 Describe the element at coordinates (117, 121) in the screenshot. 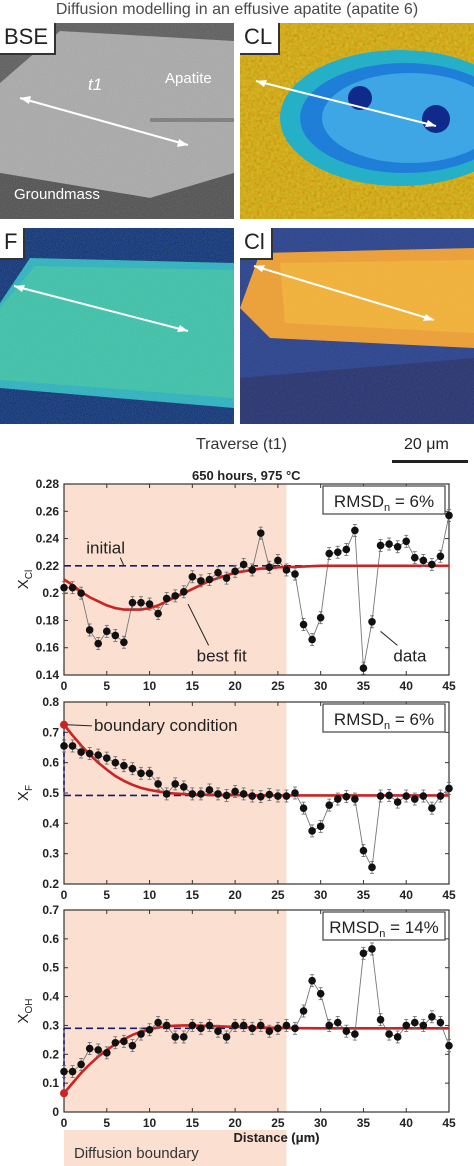

I see `bse-image-panel: BSE t1 Apatite Groundmass` at that location.